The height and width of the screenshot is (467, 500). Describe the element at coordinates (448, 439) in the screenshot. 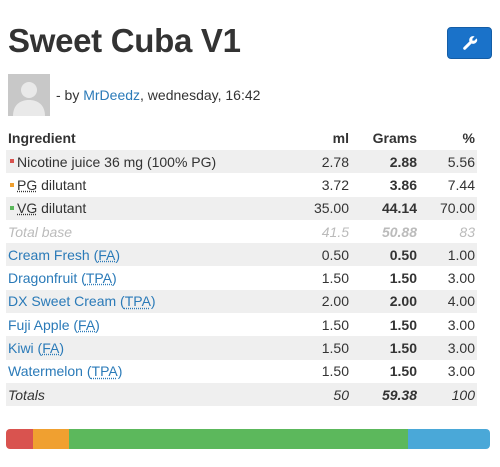

I see `bar-segment-flavor` at that location.